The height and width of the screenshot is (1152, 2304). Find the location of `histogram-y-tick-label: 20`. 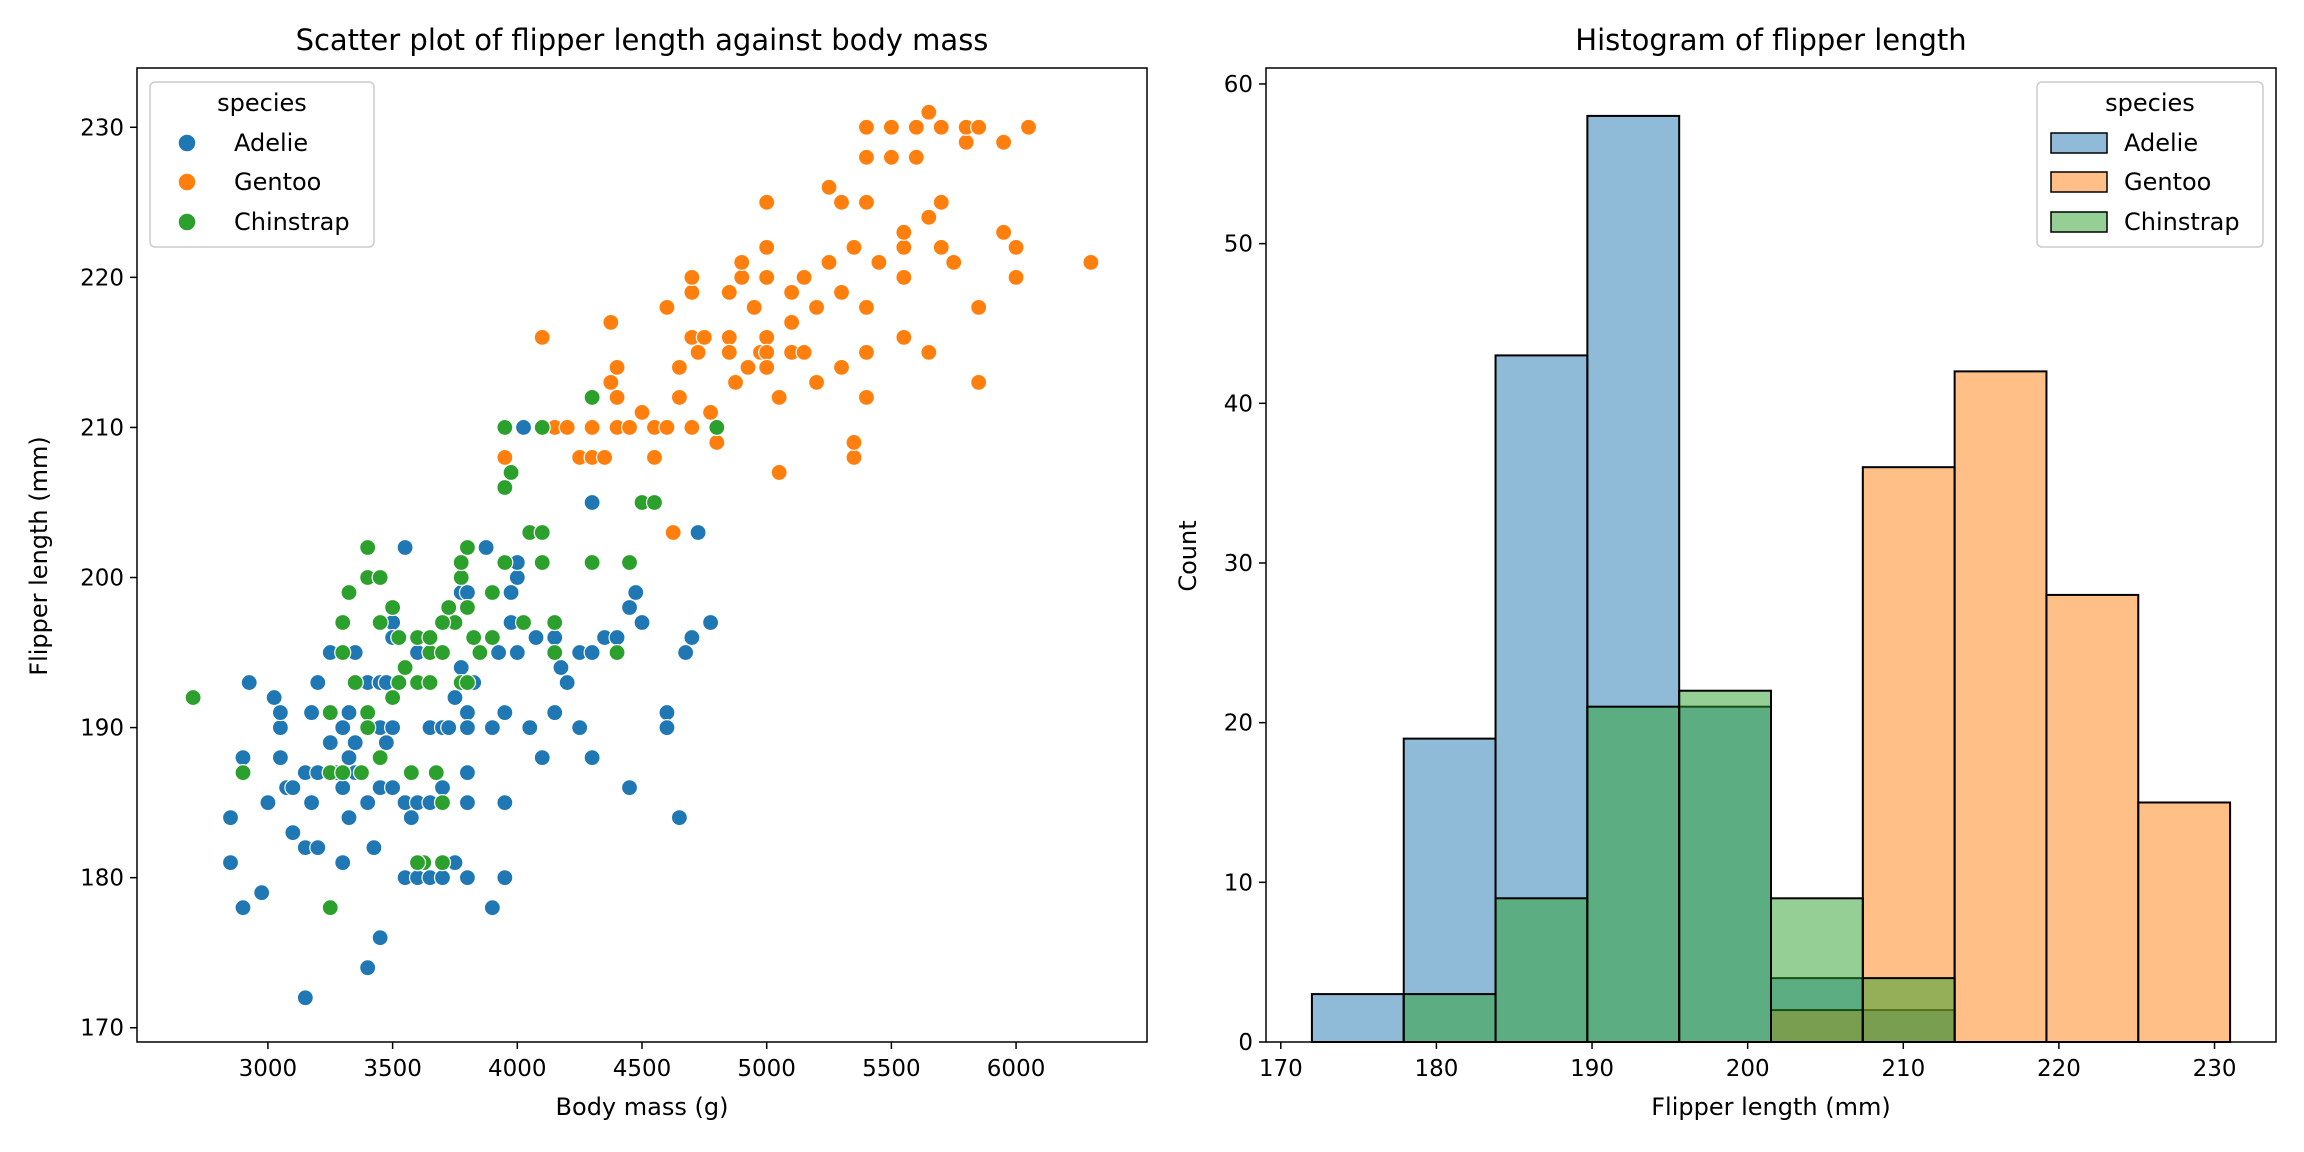

histogram-y-tick-label: 20 is located at coordinates (1238, 724).